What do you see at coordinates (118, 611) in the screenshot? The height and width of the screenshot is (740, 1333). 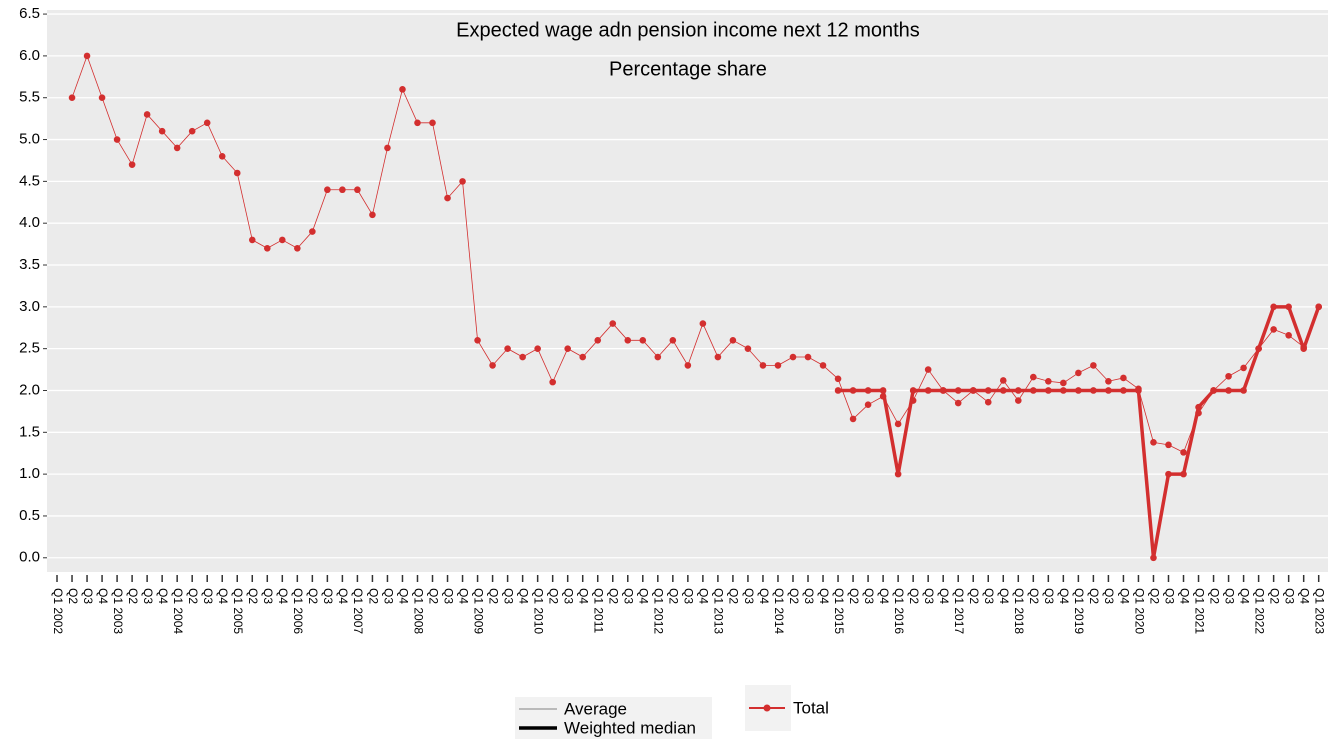 I see `x-tick-label: Q1 2003` at bounding box center [118, 611].